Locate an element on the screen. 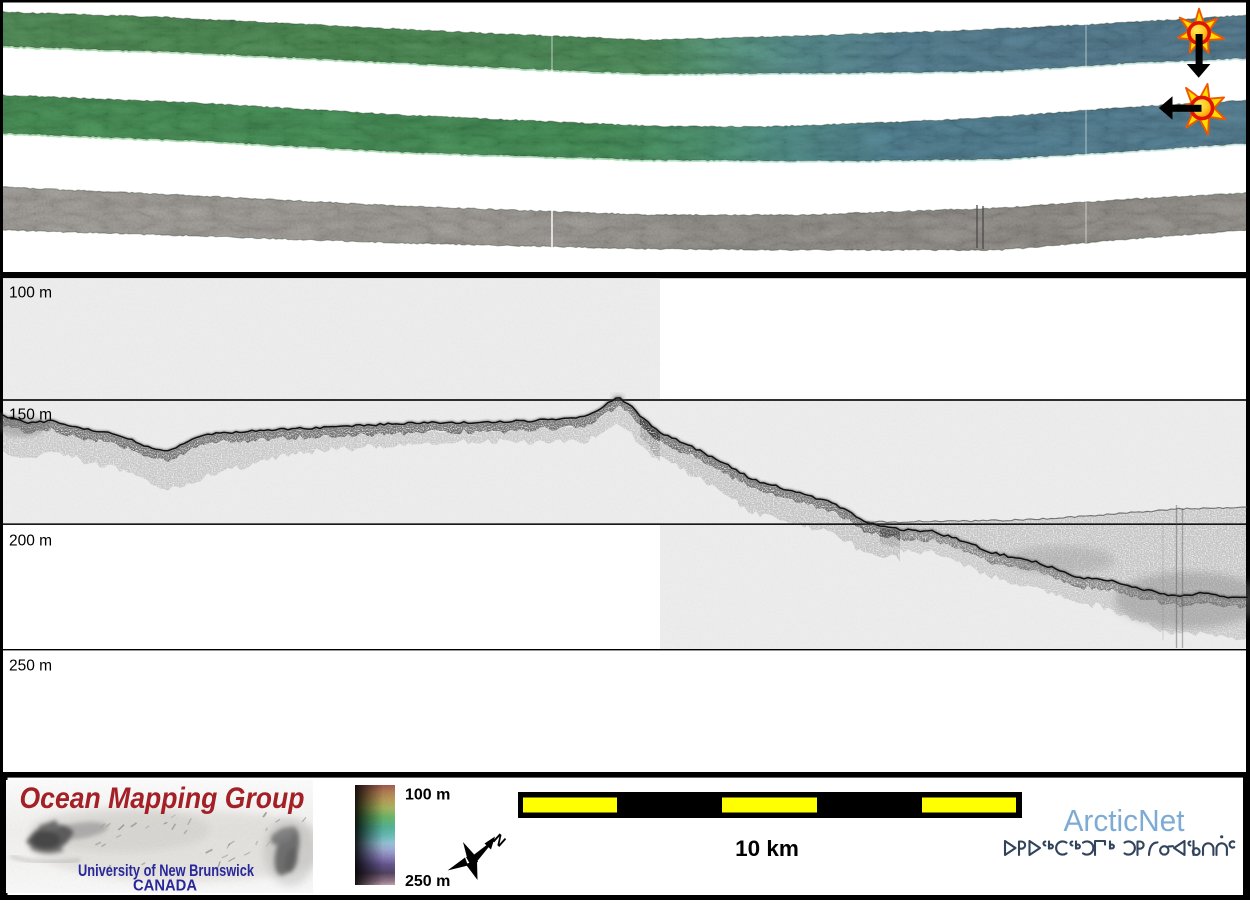  svg-text: 10 km is located at coordinates (767, 848).